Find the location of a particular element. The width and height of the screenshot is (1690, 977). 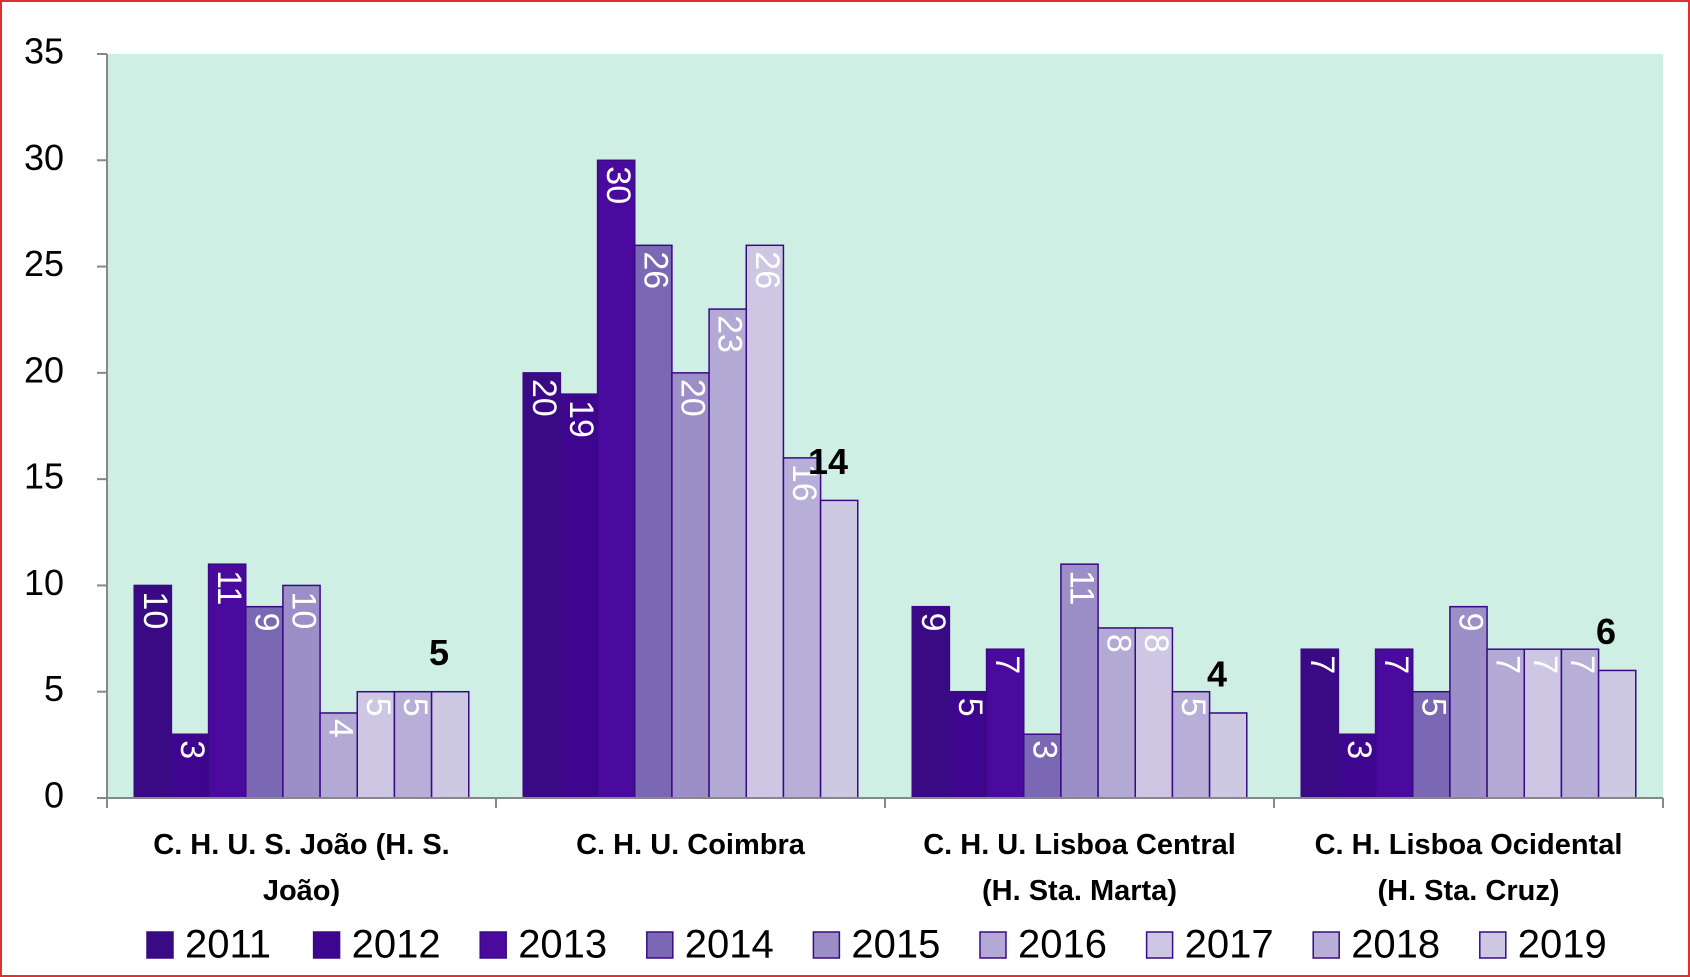

data-label: 30 is located at coordinates (618, 185).